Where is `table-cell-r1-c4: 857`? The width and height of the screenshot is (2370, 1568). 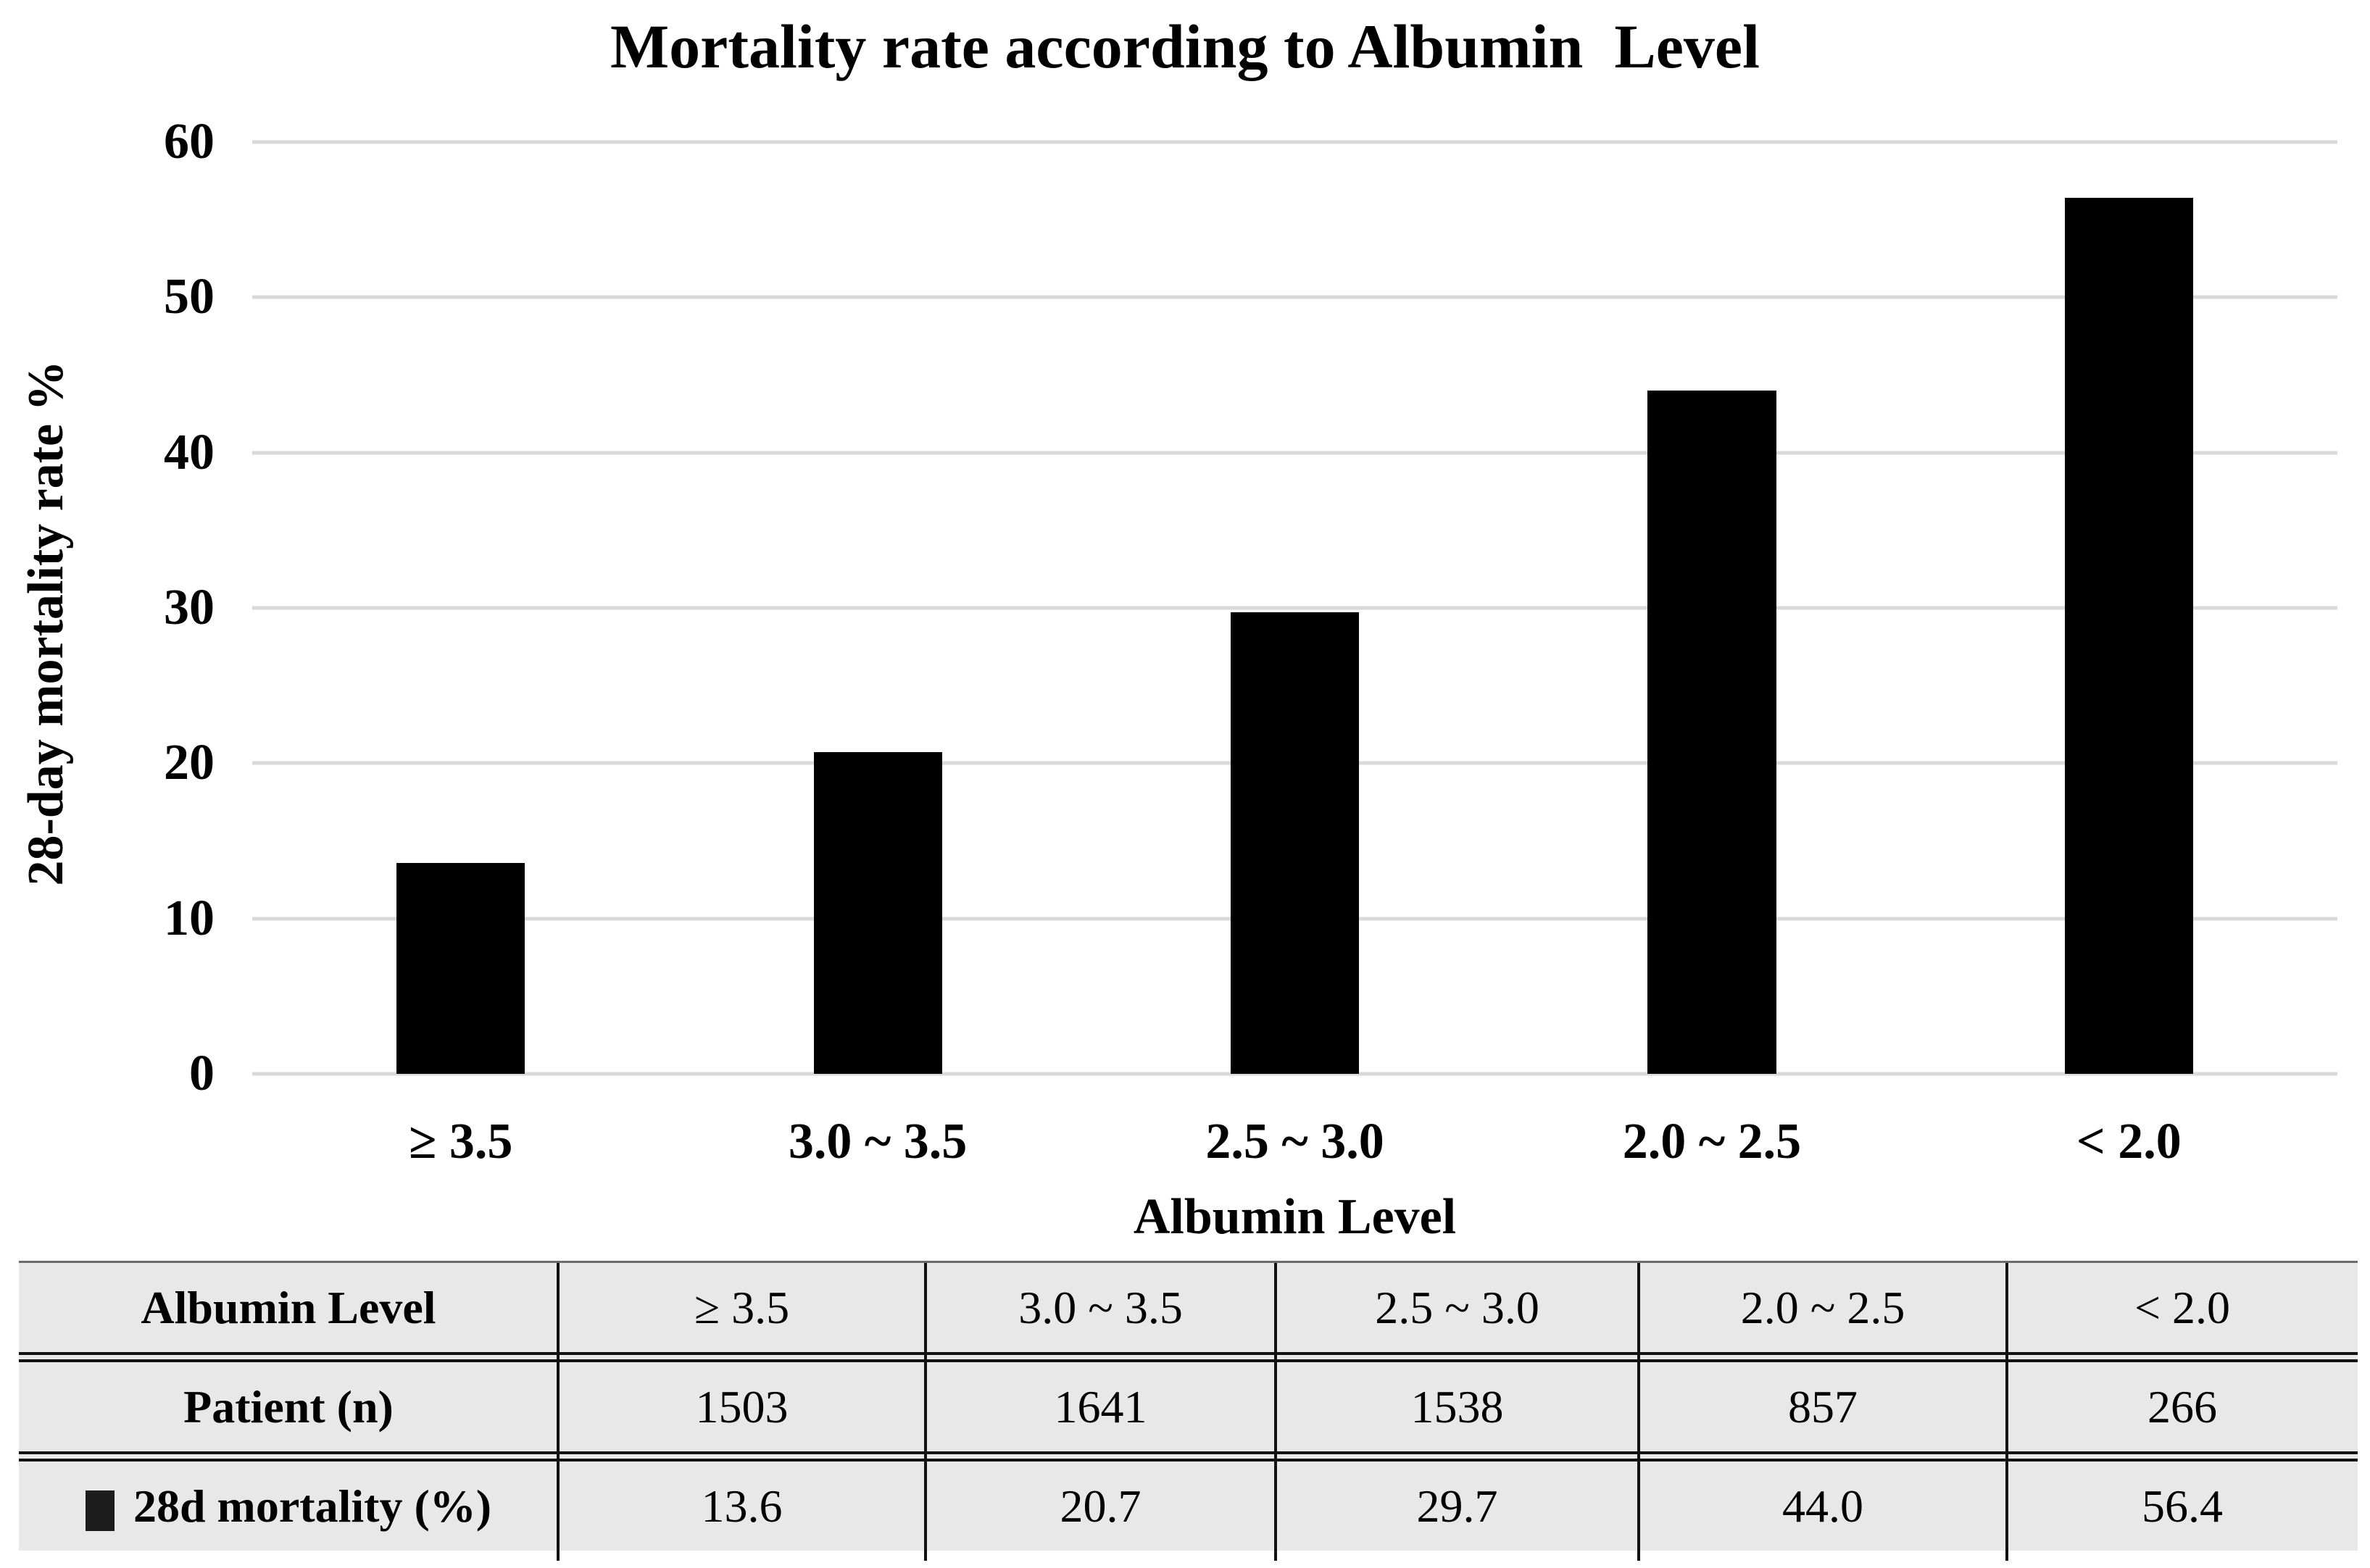
table-cell-r1-c4: 857 is located at coordinates (1823, 1406).